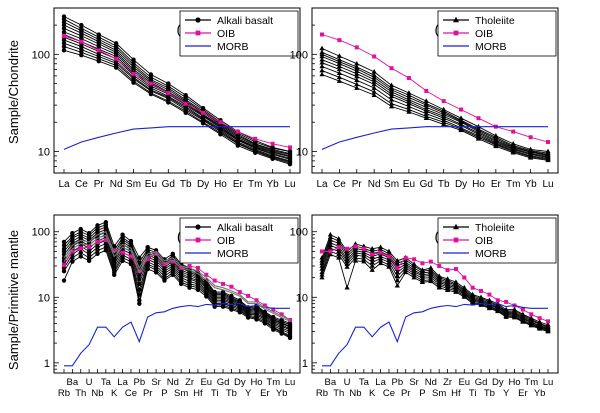  Describe the element at coordinates (240, 382) in the screenshot. I see `x-tick-label: Dy` at that location.